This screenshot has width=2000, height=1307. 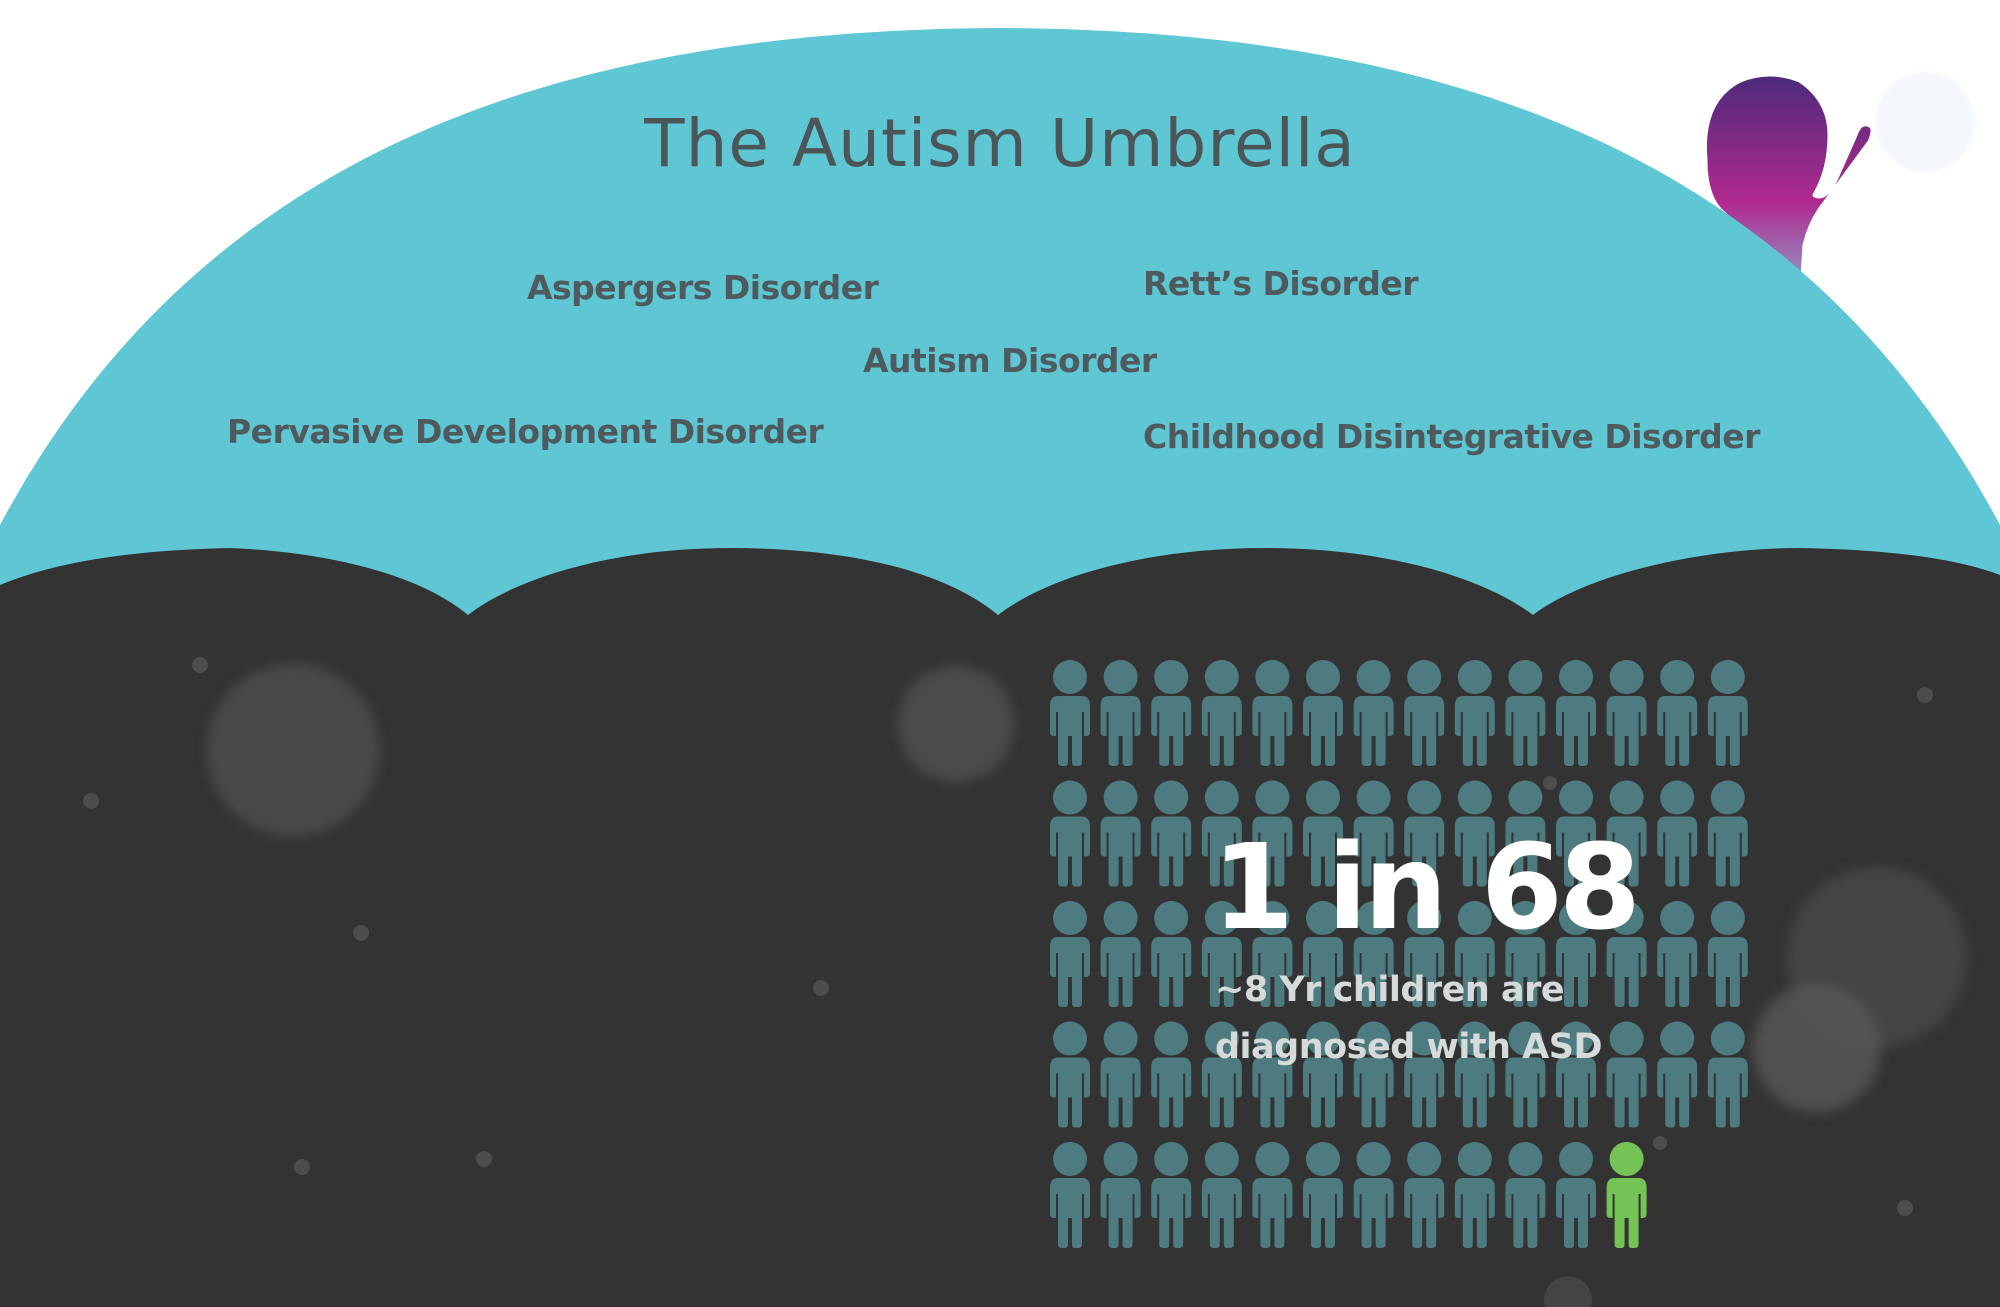 What do you see at coordinates (1451, 436) in the screenshot?
I see `disorder-label-childhood: Childhood Disintegrative Disorder` at bounding box center [1451, 436].